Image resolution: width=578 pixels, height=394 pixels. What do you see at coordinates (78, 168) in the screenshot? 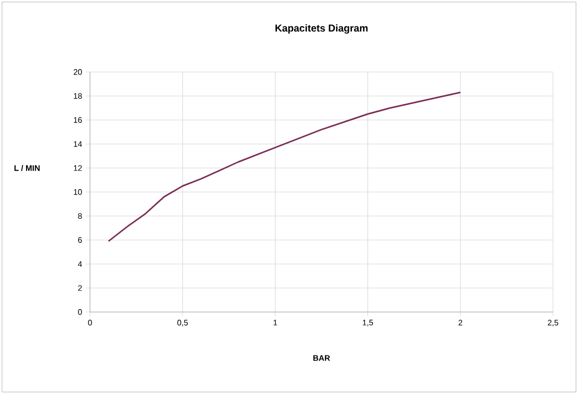
I see `y-tick-label: 12` at bounding box center [78, 168].